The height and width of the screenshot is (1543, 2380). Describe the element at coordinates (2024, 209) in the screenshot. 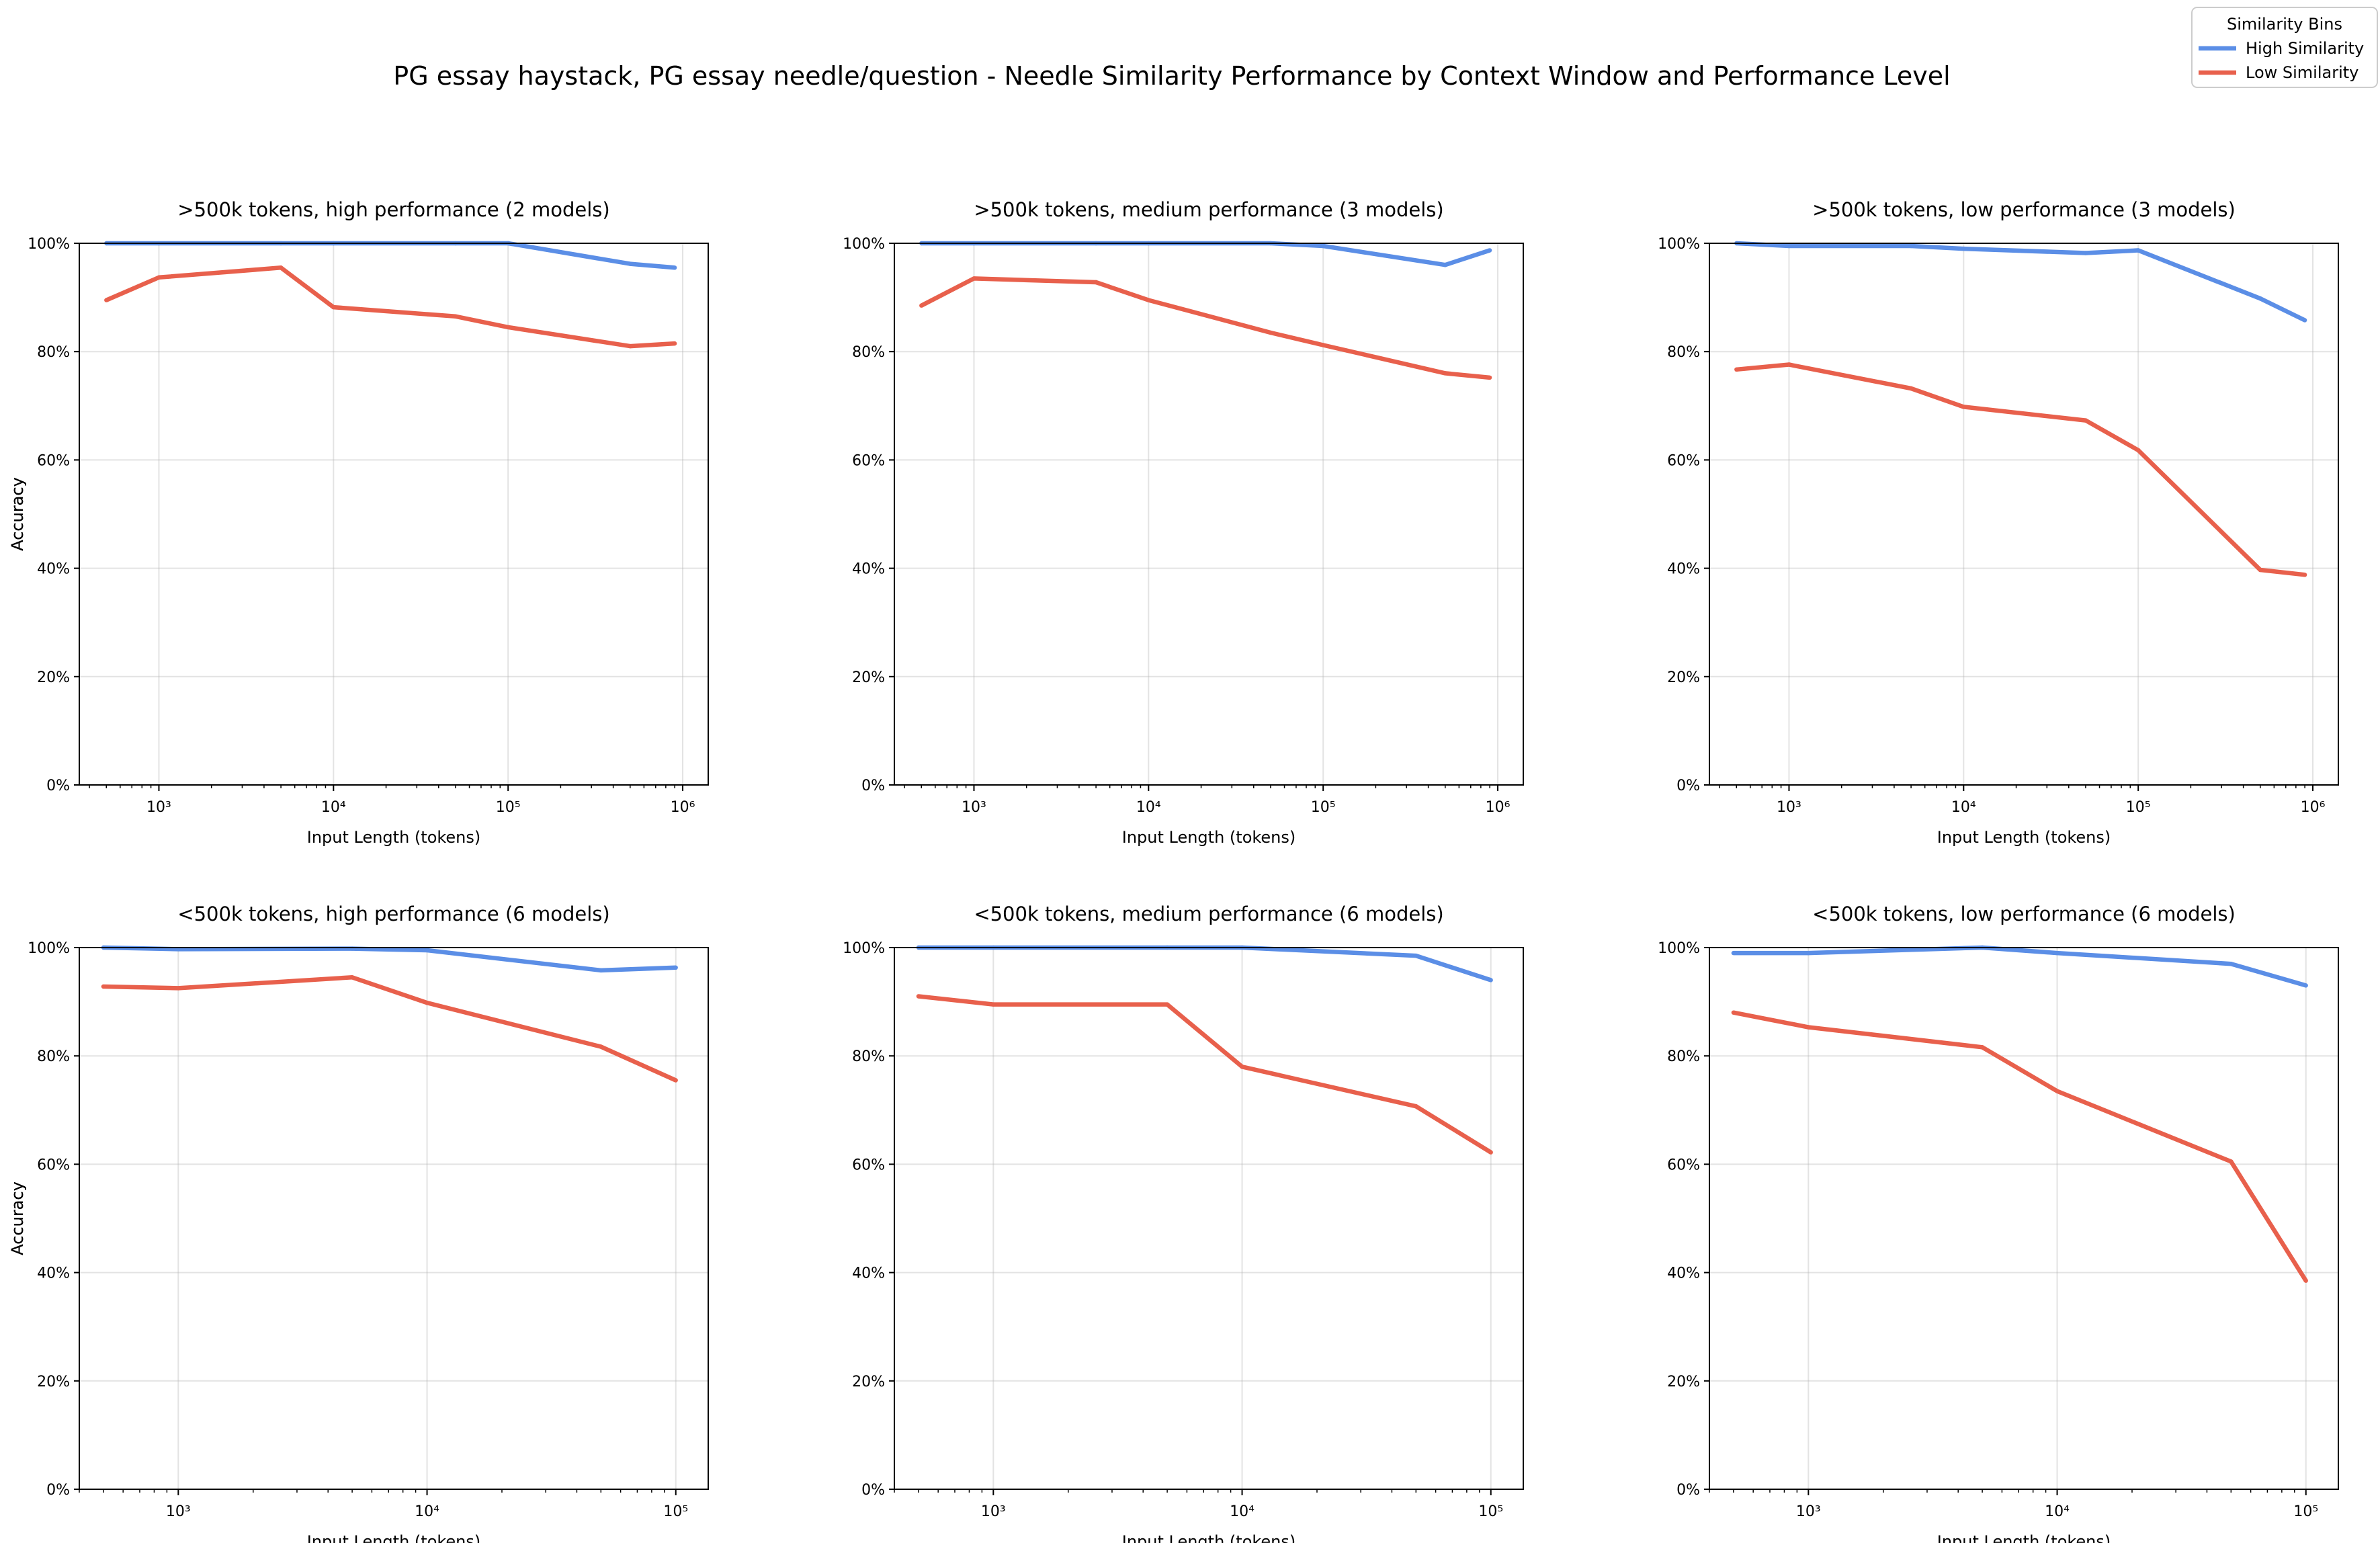

I see `subplot-title: >500k tokens, low performance (3 models)` at that location.